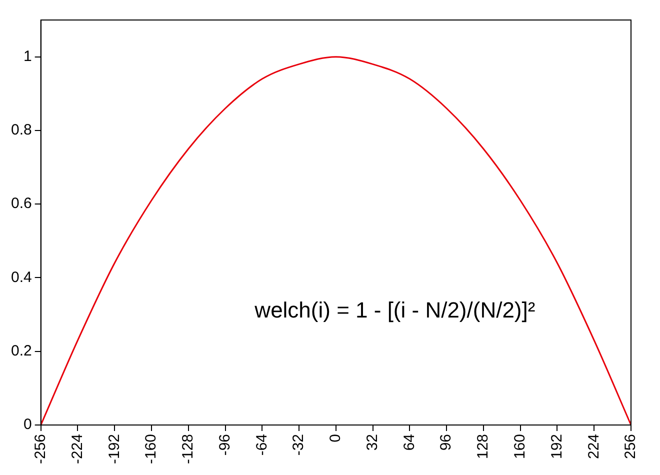 This screenshot has width=660, height=475. What do you see at coordinates (114, 449) in the screenshot?
I see `x-tick-label: -192` at bounding box center [114, 449].